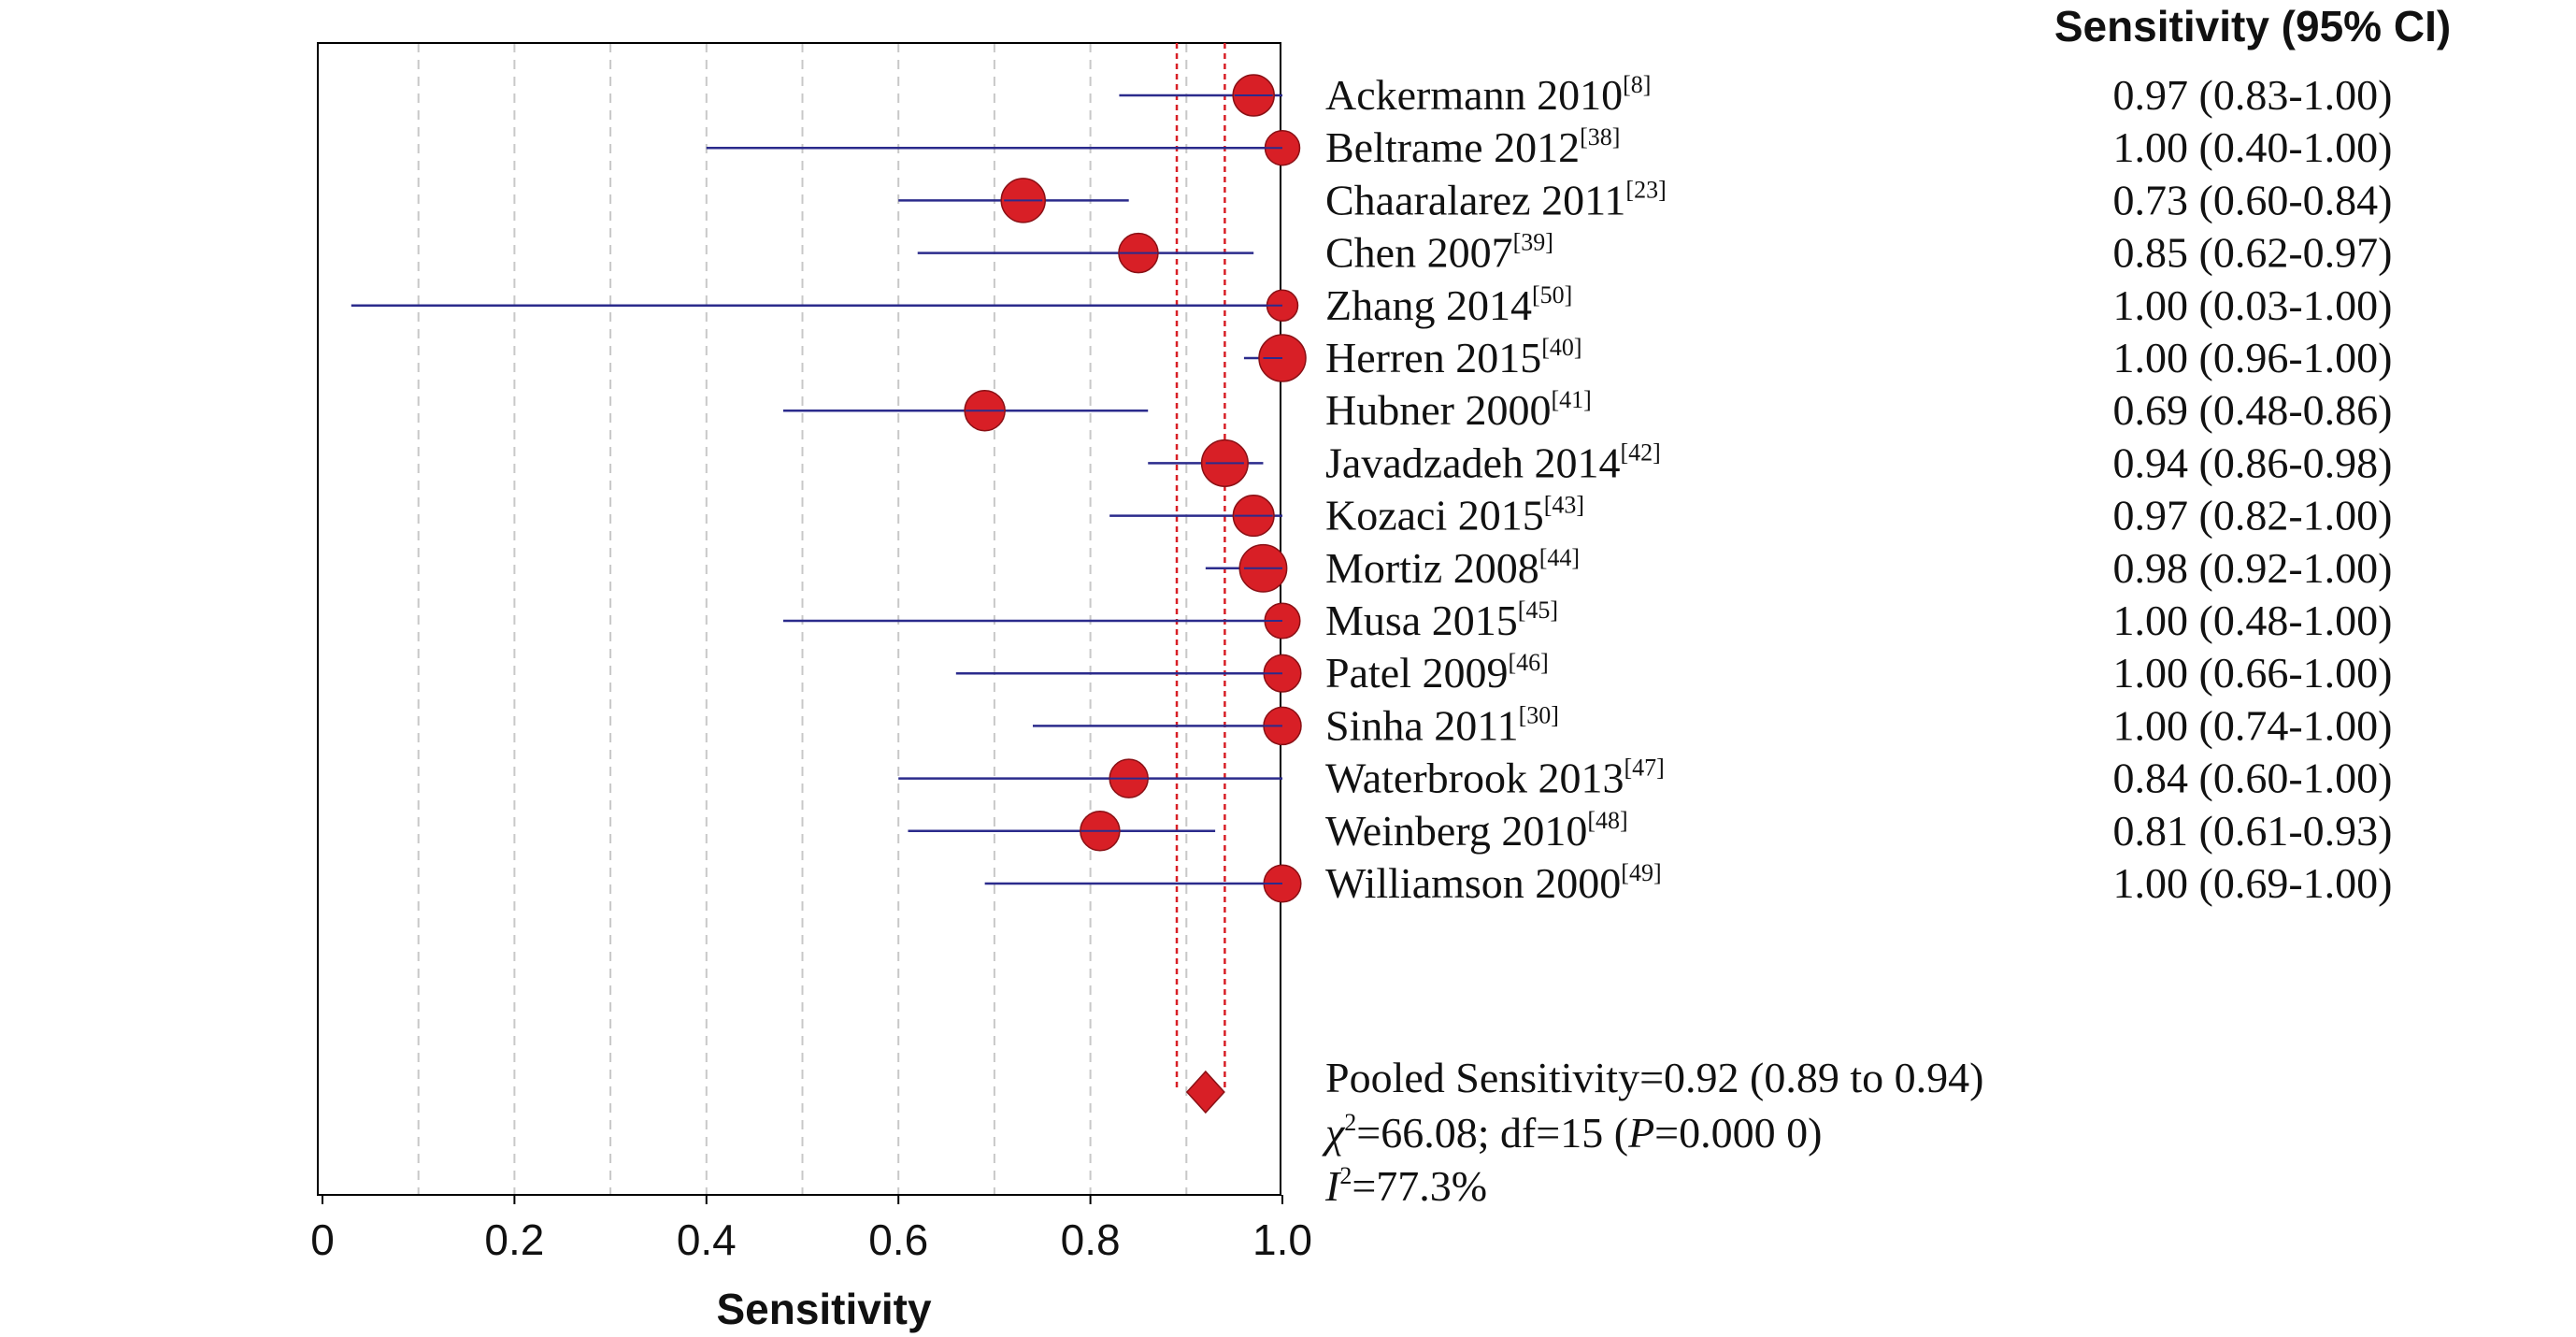 The width and height of the screenshot is (2576, 1337). What do you see at coordinates (824, 1309) in the screenshot?
I see `x-axis-label: Sensitivity` at bounding box center [824, 1309].